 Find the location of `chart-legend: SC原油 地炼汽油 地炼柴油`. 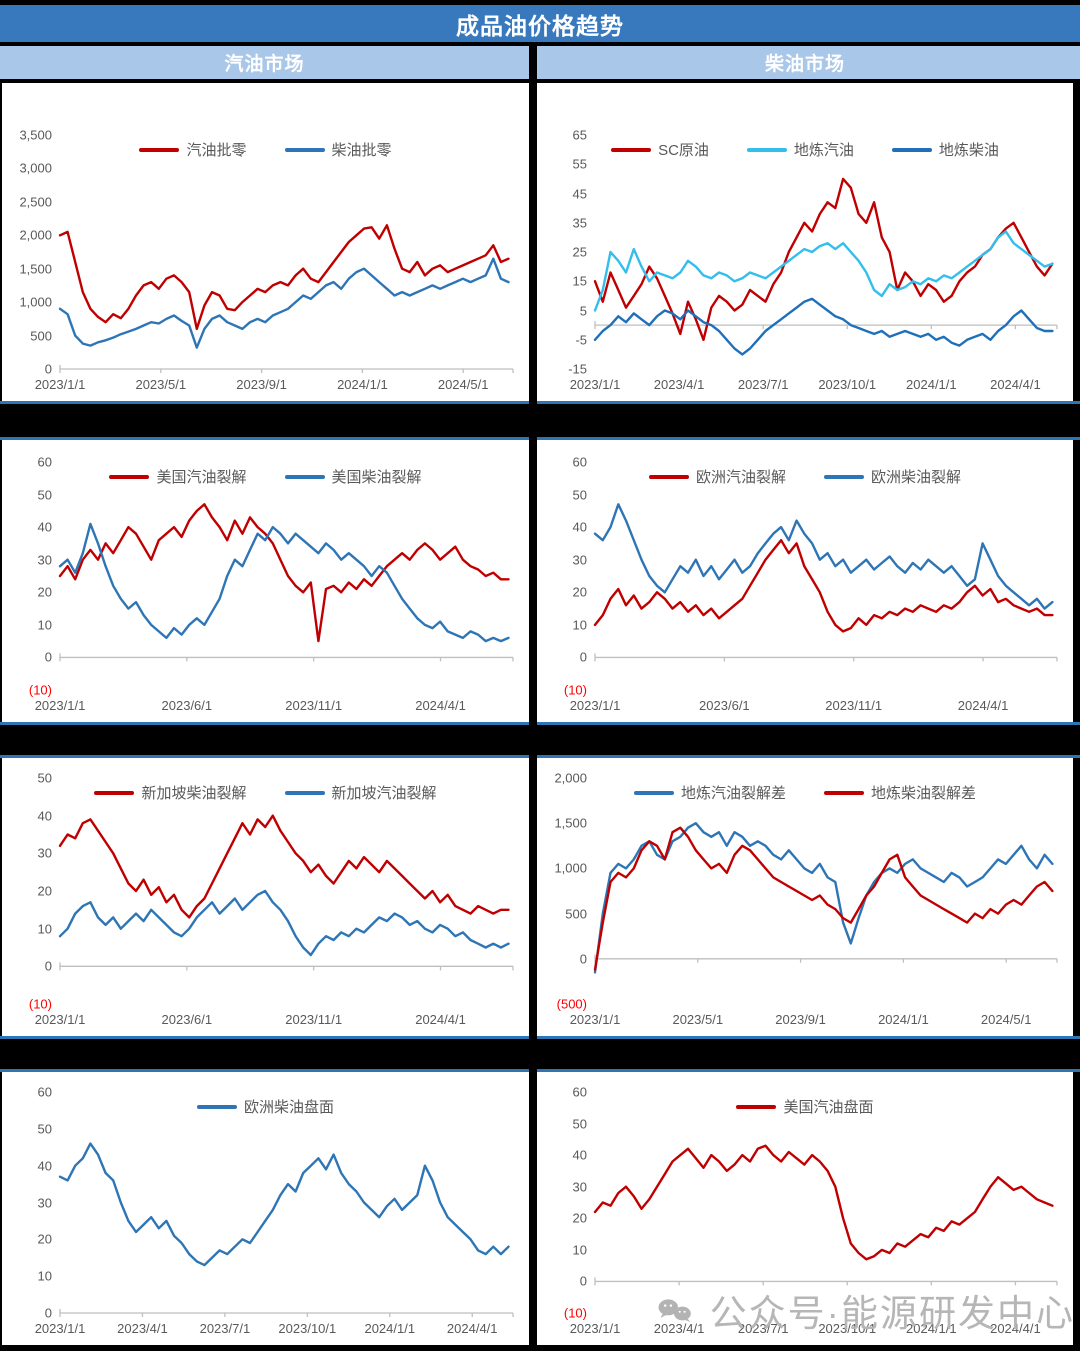

chart-legend: SC原油 地炼汽油 地炼柴油 is located at coordinates (805, 149).